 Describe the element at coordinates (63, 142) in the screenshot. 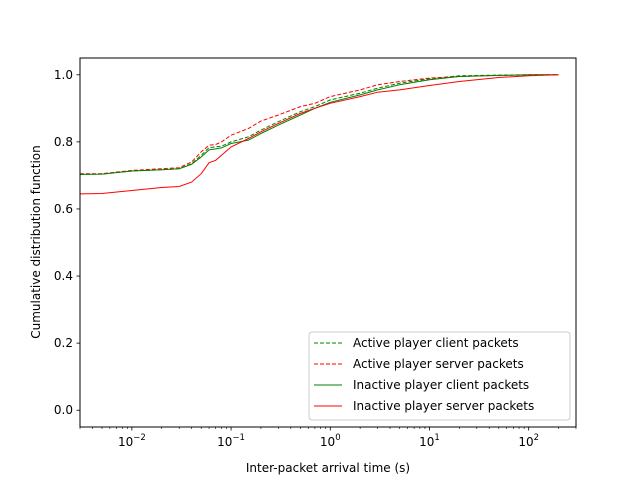

I see `y-tick-label: 0.8` at that location.